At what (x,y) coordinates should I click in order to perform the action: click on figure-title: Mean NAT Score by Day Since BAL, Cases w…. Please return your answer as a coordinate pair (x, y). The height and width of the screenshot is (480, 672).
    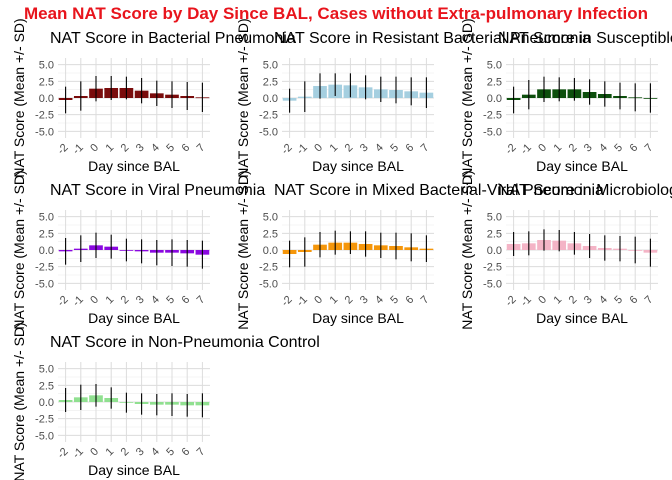
    Looking at the image, I should click on (336, 13).